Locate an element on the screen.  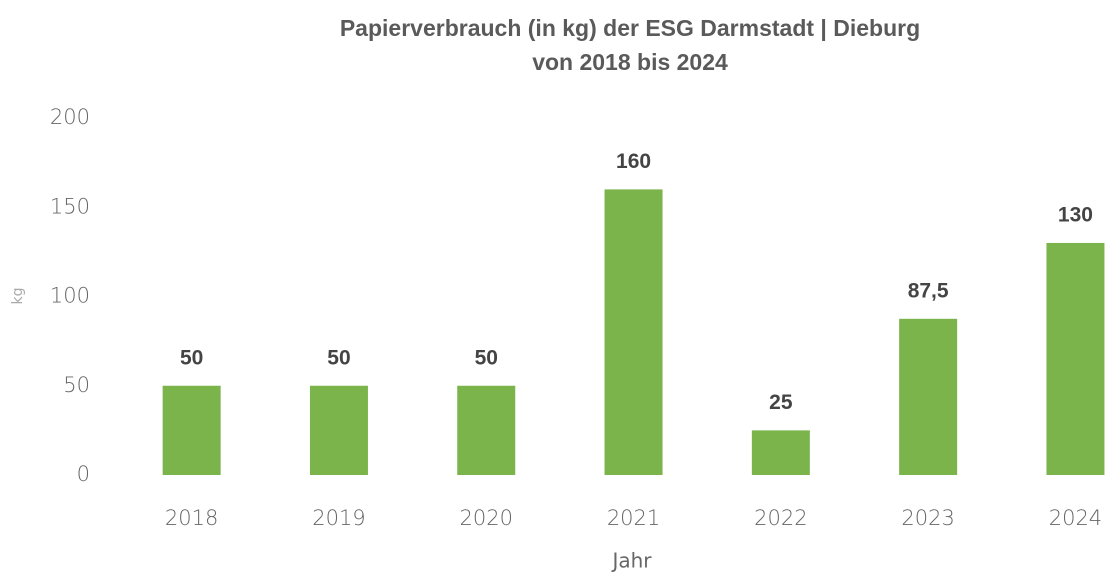
x-axis-label: Jahr is located at coordinates (631, 561).